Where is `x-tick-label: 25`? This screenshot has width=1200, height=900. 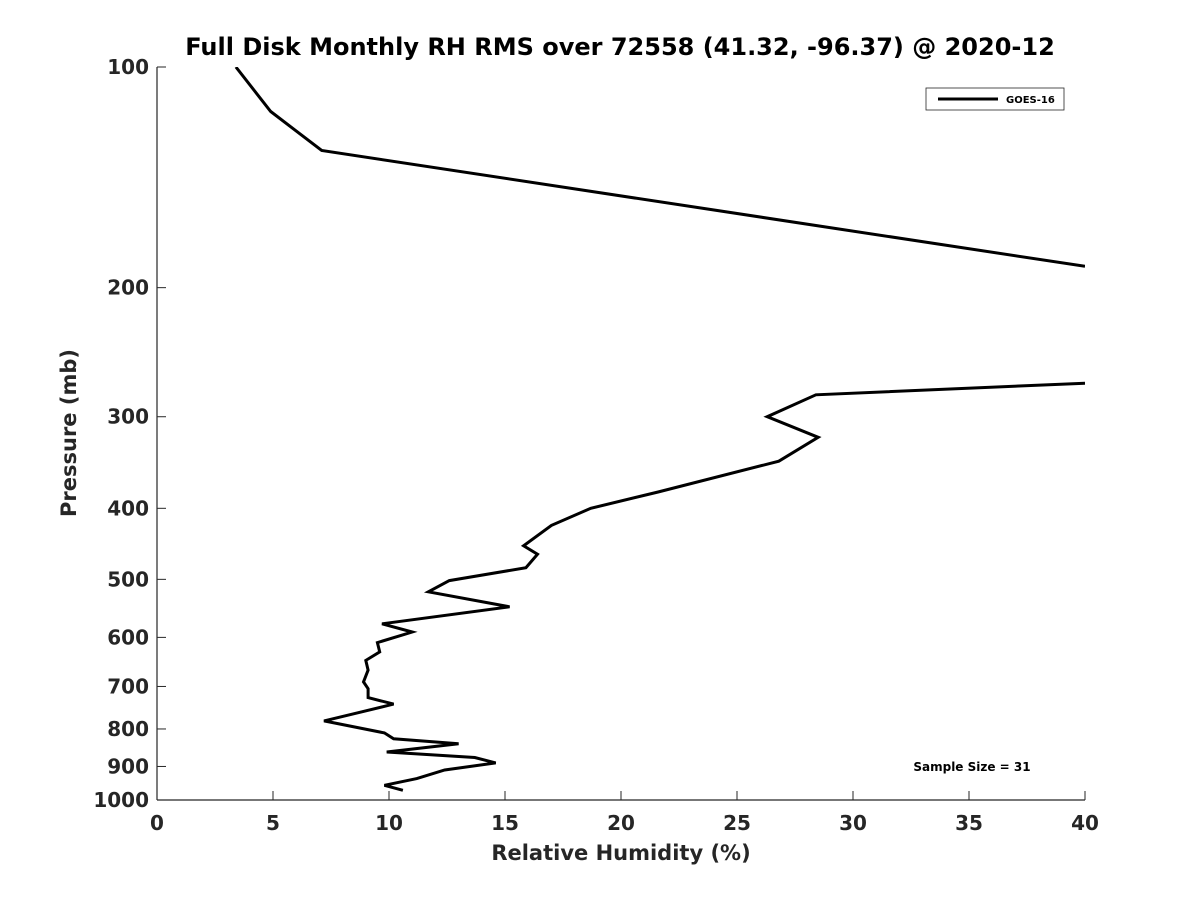 x-tick-label: 25 is located at coordinates (737, 823).